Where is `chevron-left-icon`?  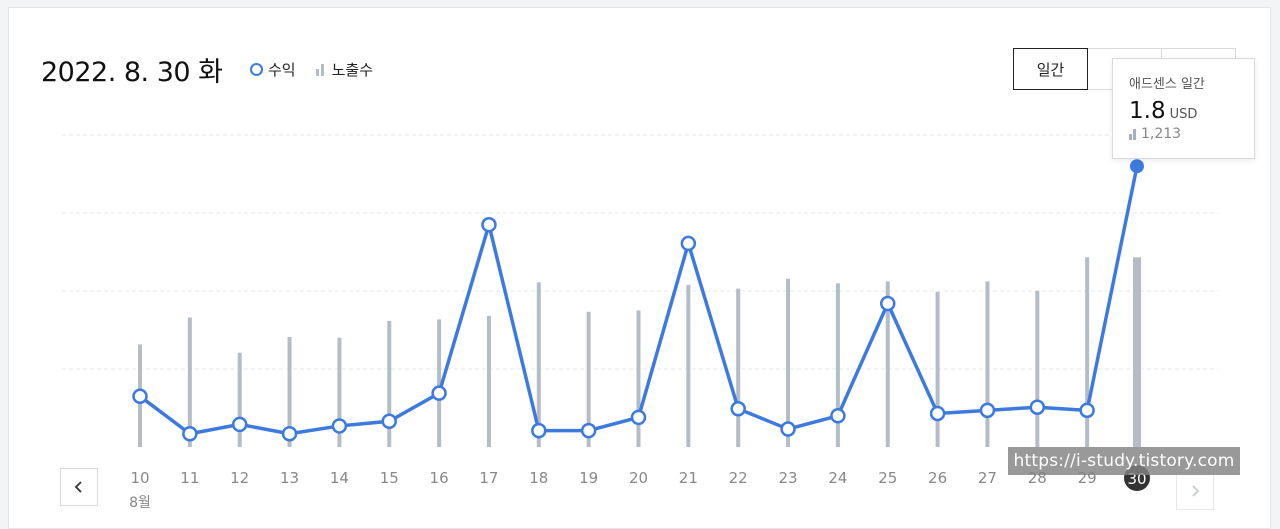
chevron-left-icon is located at coordinates (78, 487).